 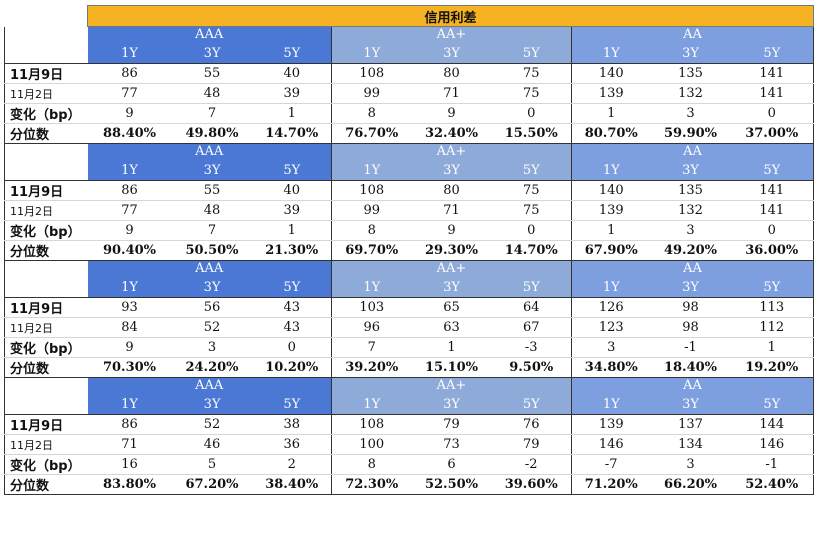 I want to click on table-cell: 59.90%, so click(x=690, y=133).